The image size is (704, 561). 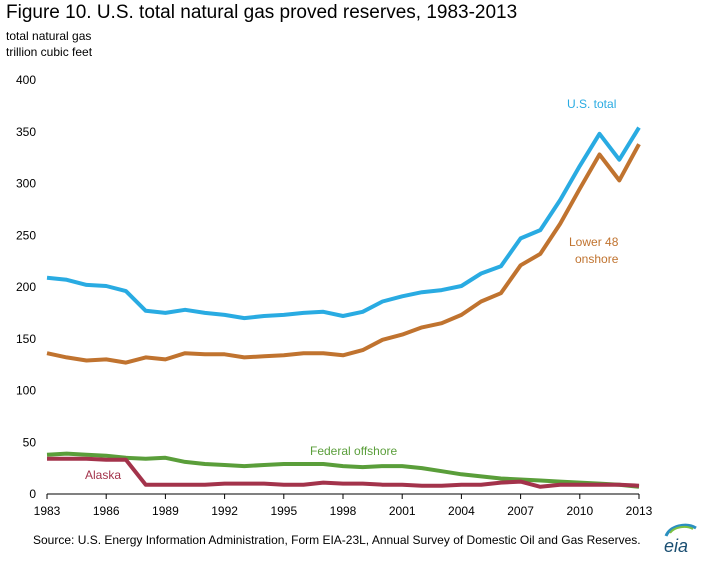 What do you see at coordinates (402, 511) in the screenshot?
I see `x-tick-label: 2001` at bounding box center [402, 511].